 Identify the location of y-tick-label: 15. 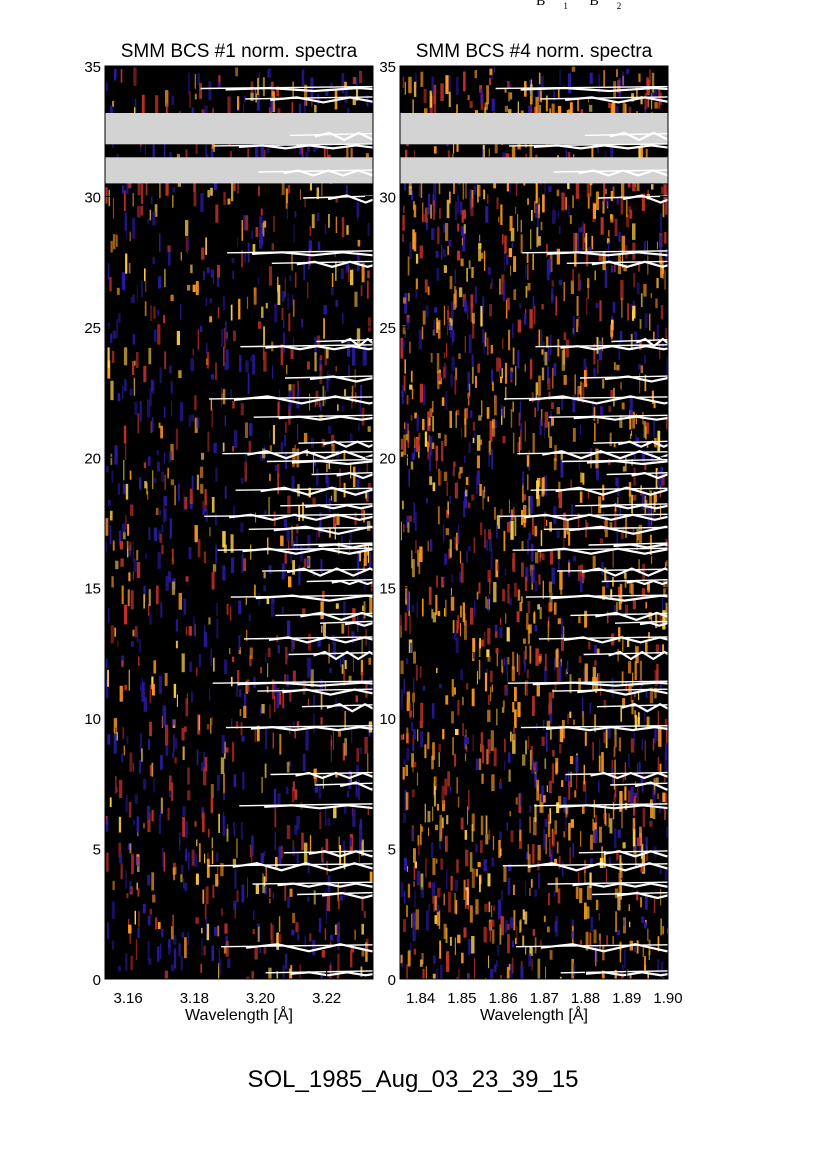
(92, 589).